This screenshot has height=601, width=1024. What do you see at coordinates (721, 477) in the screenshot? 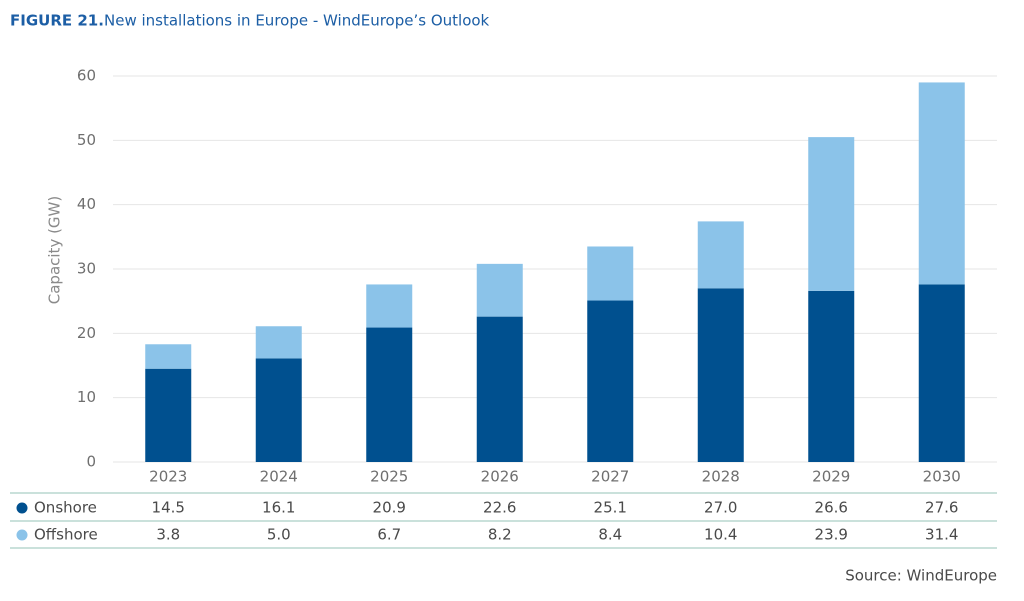
I see `x-tick-label: 2028` at bounding box center [721, 477].